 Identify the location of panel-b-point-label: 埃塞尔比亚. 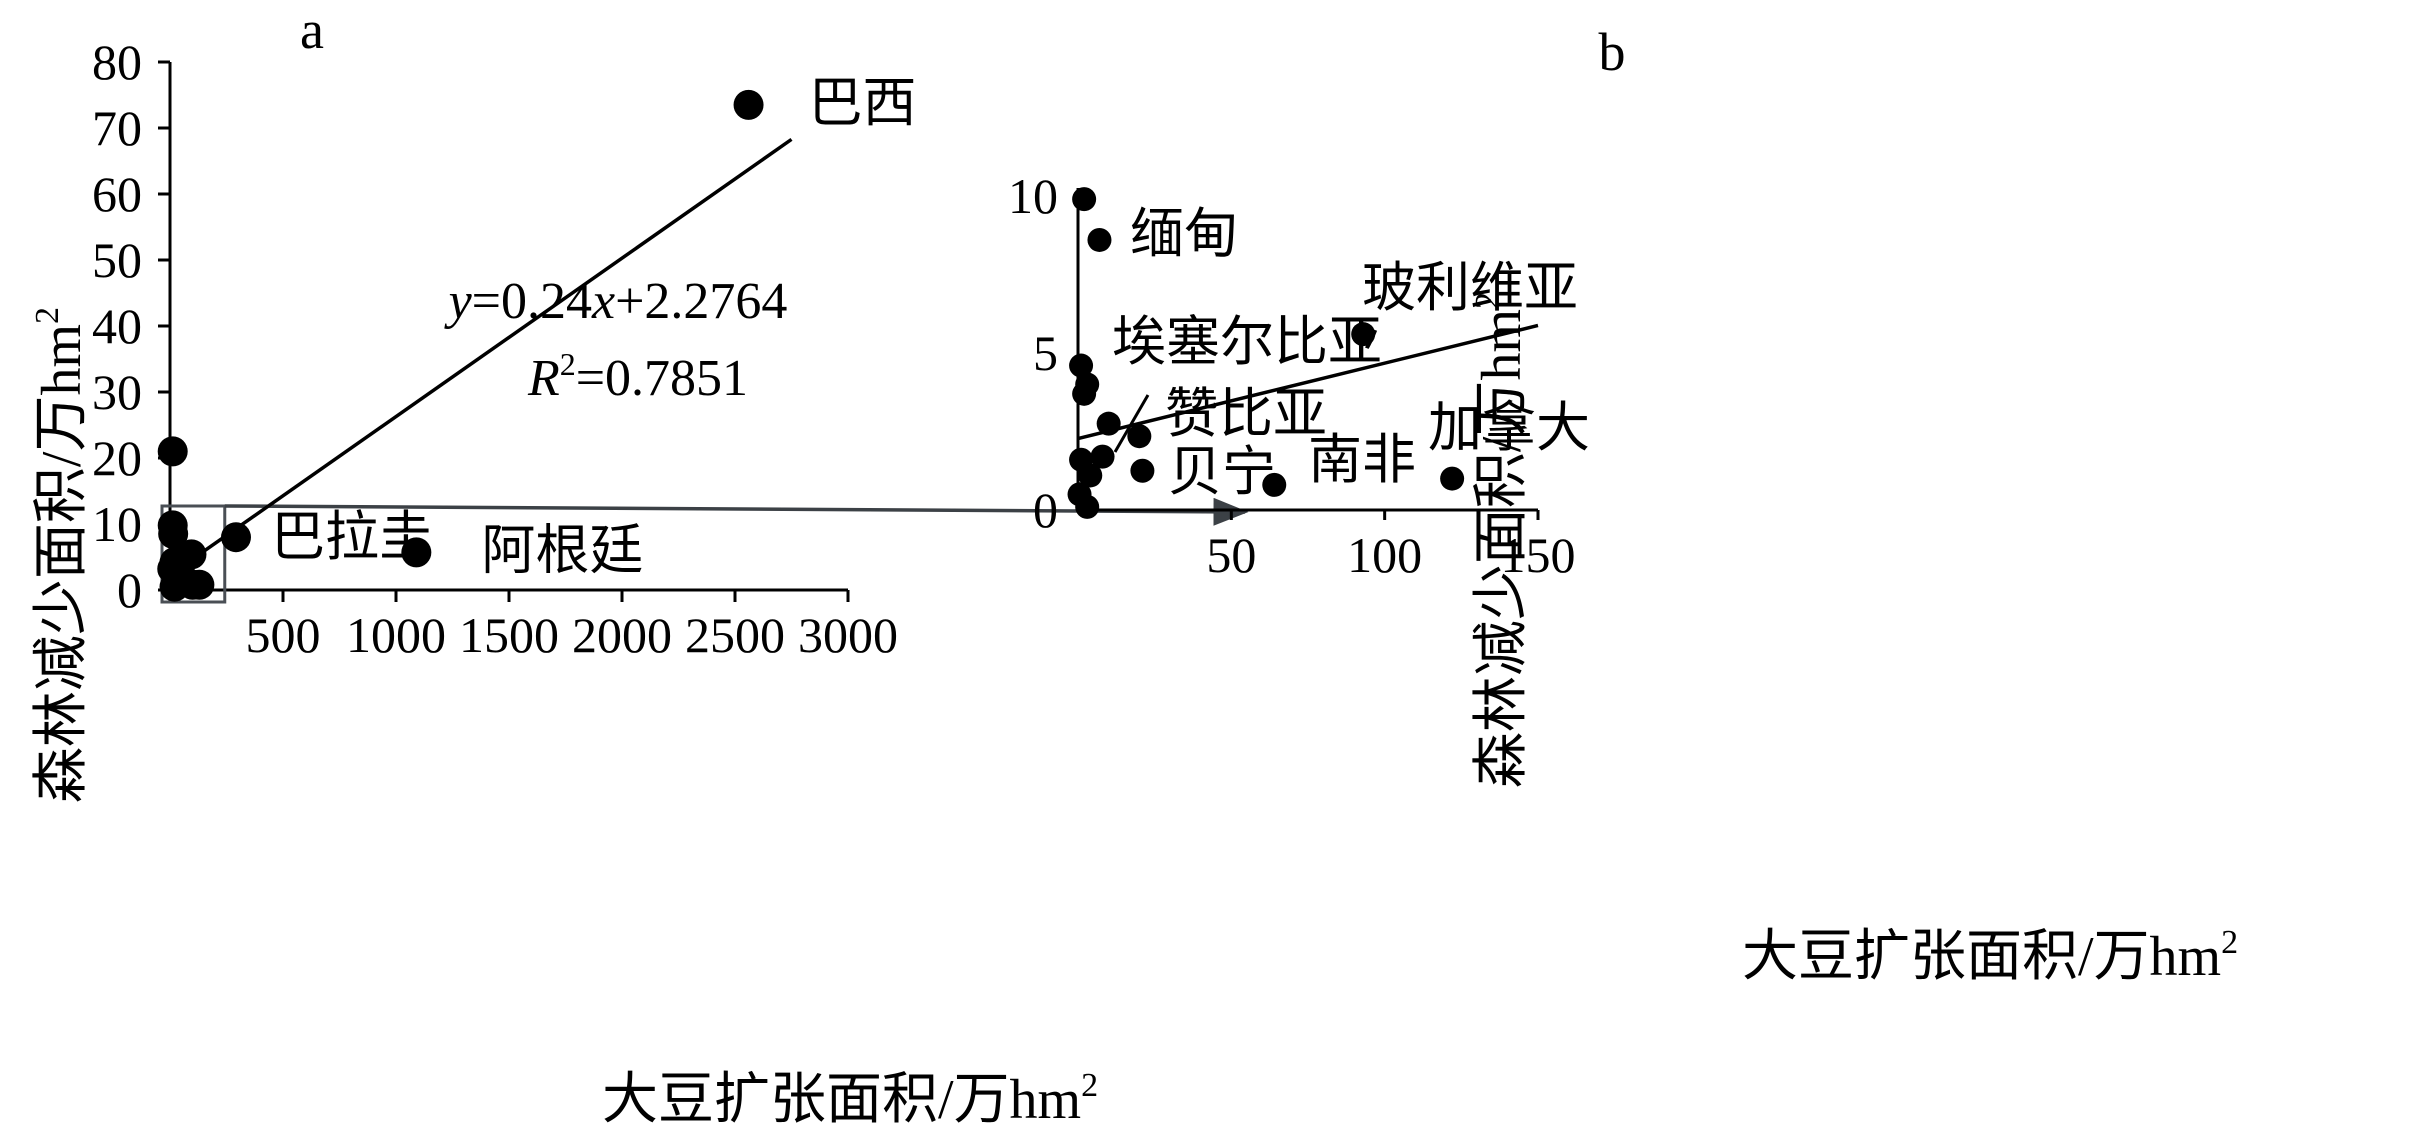
(1247, 342).